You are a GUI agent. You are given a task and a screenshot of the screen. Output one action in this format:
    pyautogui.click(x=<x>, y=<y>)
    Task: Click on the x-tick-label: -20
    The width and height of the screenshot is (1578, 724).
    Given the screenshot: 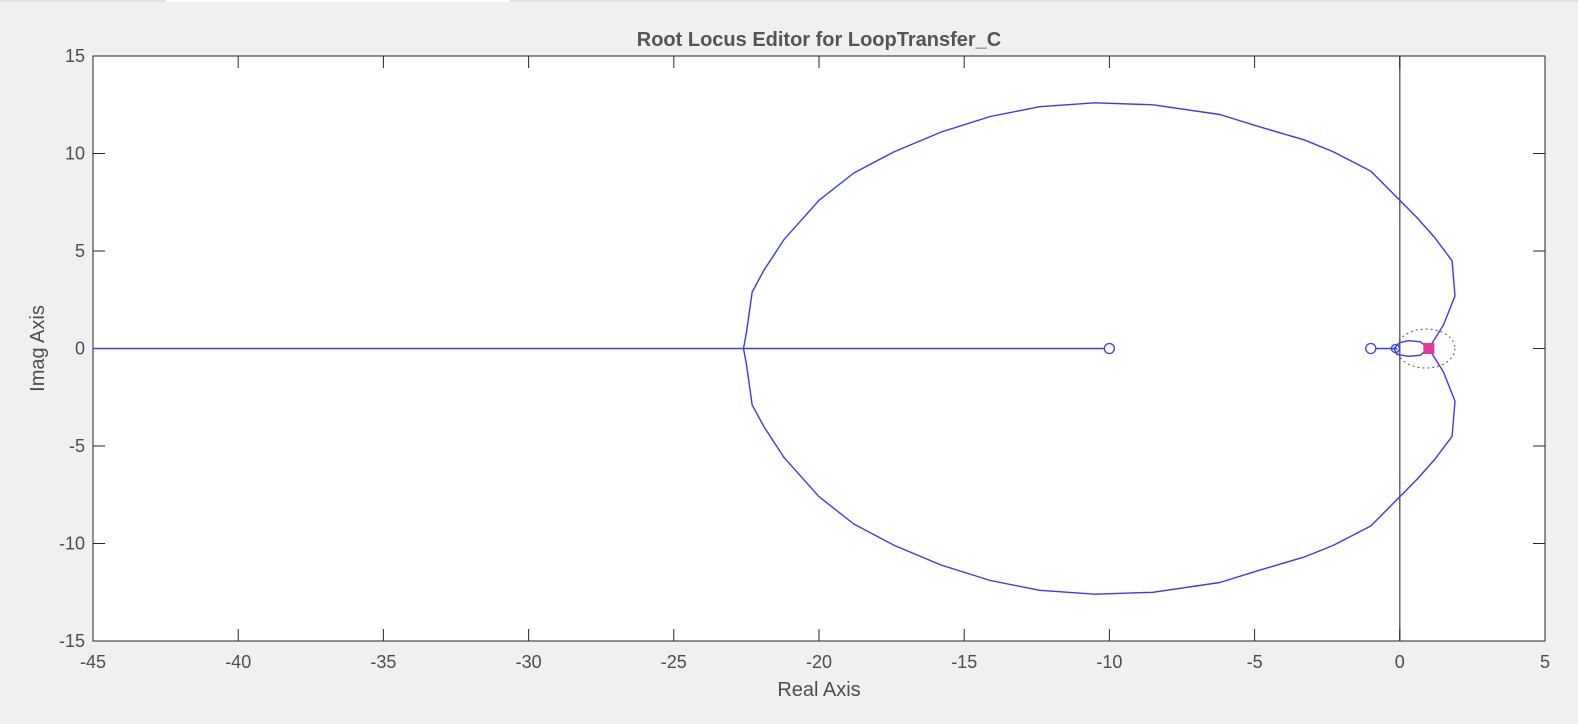 What is the action you would take?
    pyautogui.click(x=819, y=662)
    